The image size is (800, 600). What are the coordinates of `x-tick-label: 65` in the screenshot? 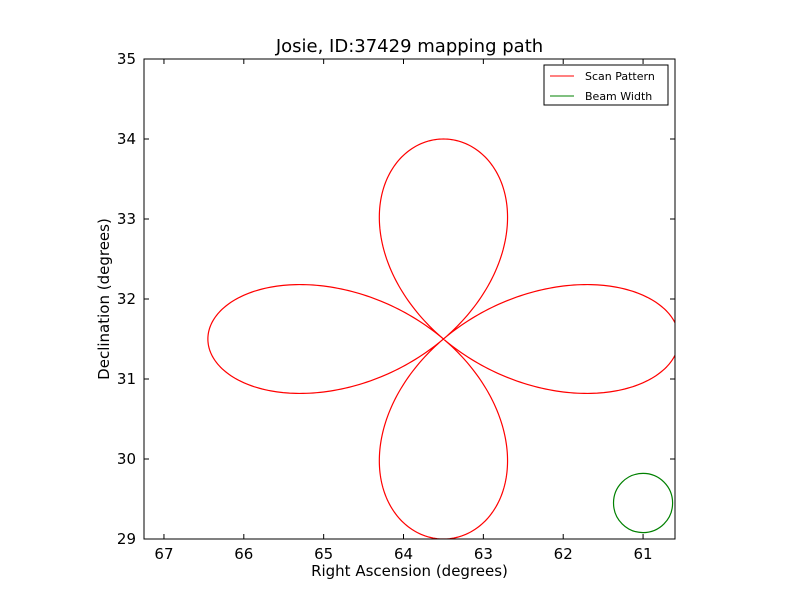 It's located at (323, 554).